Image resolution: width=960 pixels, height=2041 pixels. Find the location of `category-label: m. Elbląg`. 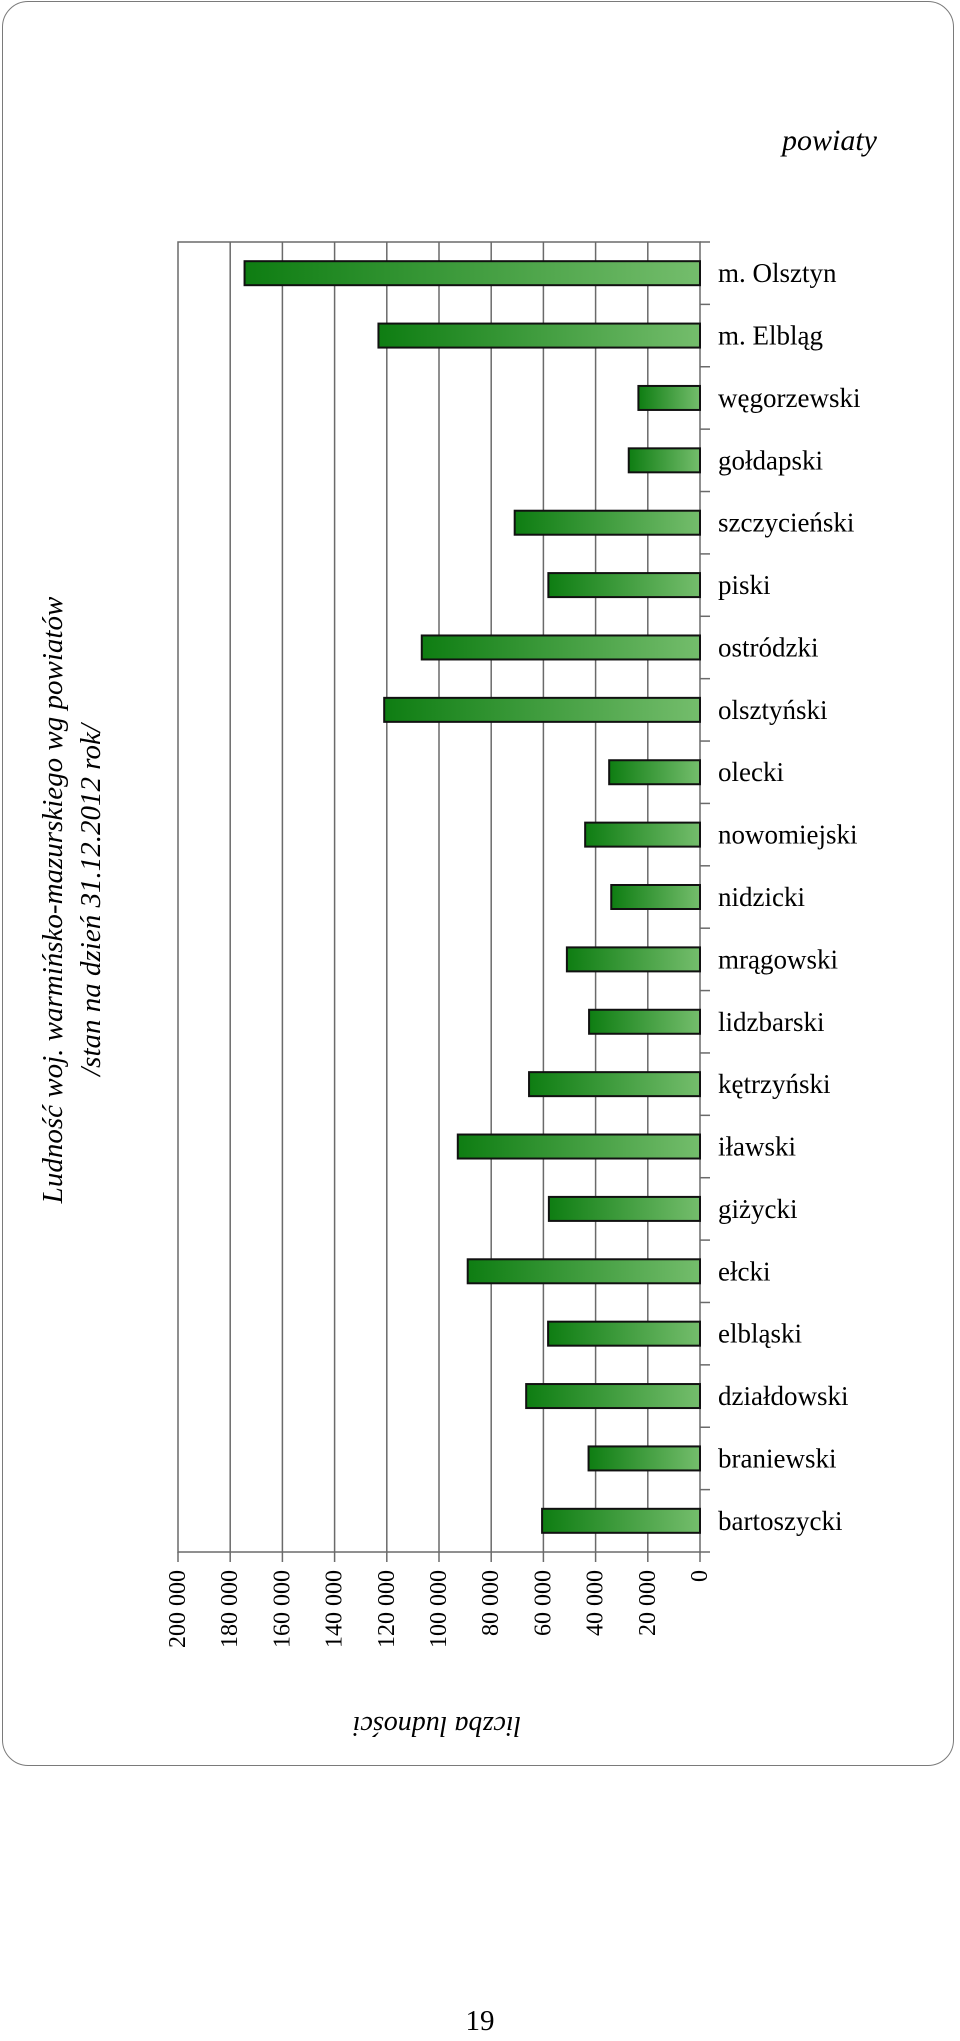

category-label: m. Elbląg is located at coordinates (770, 336).